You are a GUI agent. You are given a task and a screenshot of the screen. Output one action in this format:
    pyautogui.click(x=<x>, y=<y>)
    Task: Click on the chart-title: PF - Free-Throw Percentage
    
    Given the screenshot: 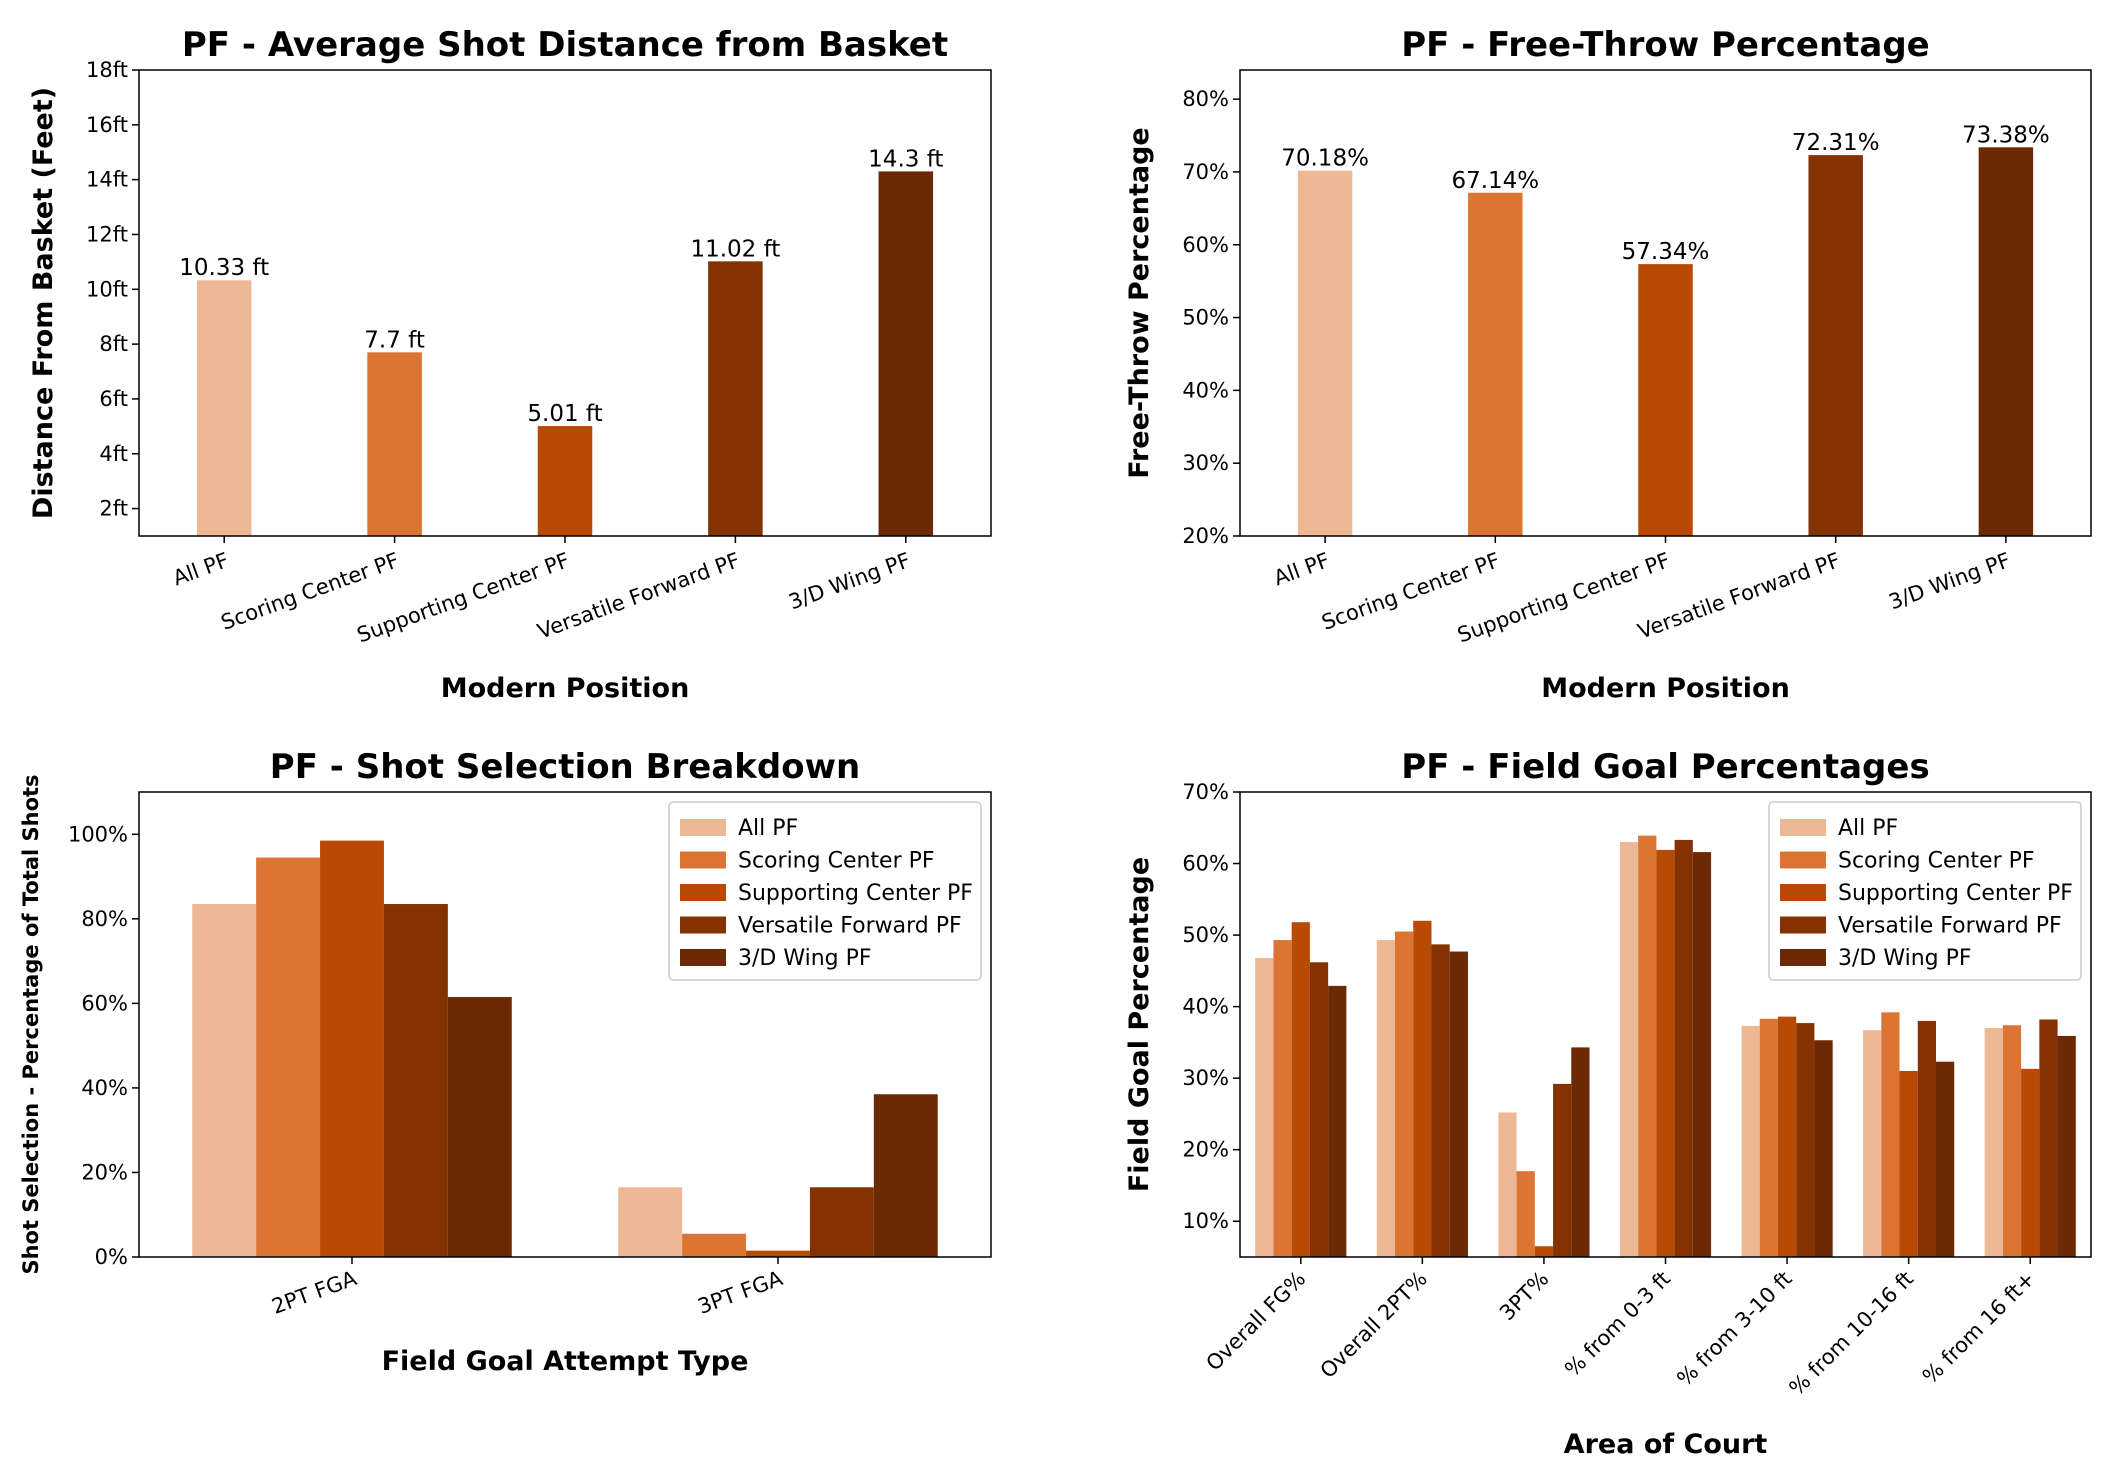 What is the action you would take?
    pyautogui.click(x=1665, y=45)
    